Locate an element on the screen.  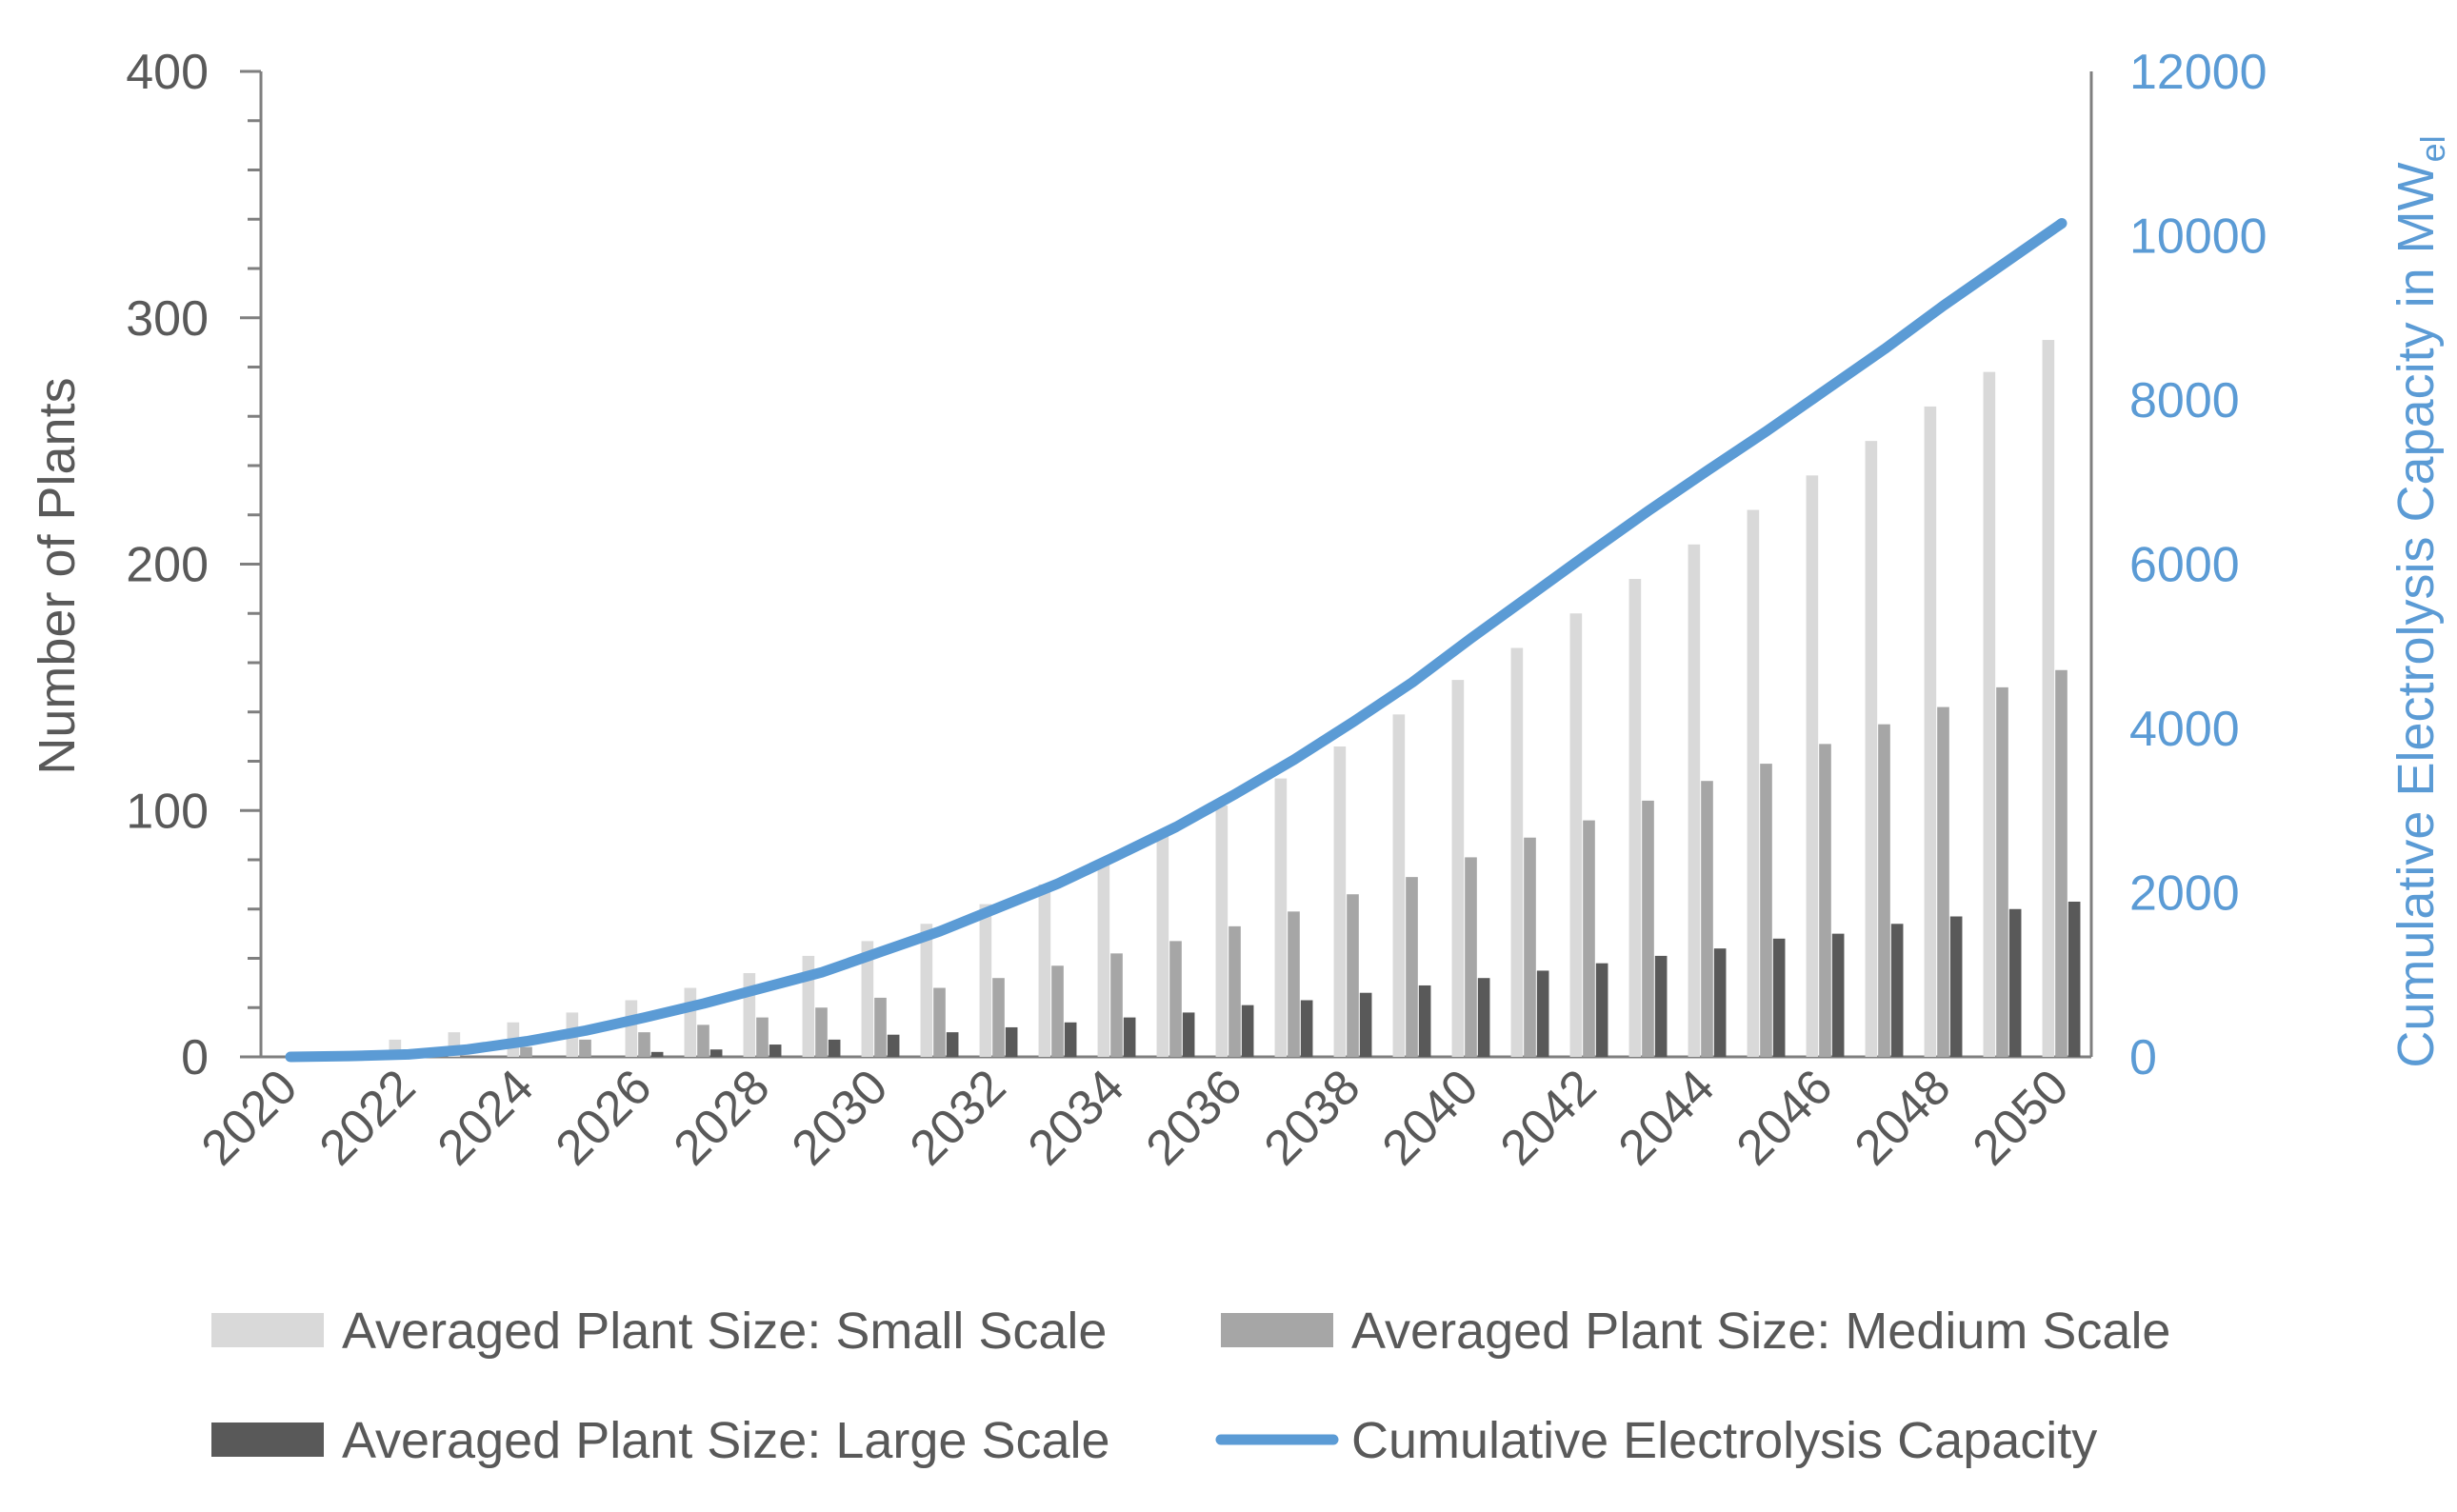
bar-medium-2025 is located at coordinates (585, 1048).